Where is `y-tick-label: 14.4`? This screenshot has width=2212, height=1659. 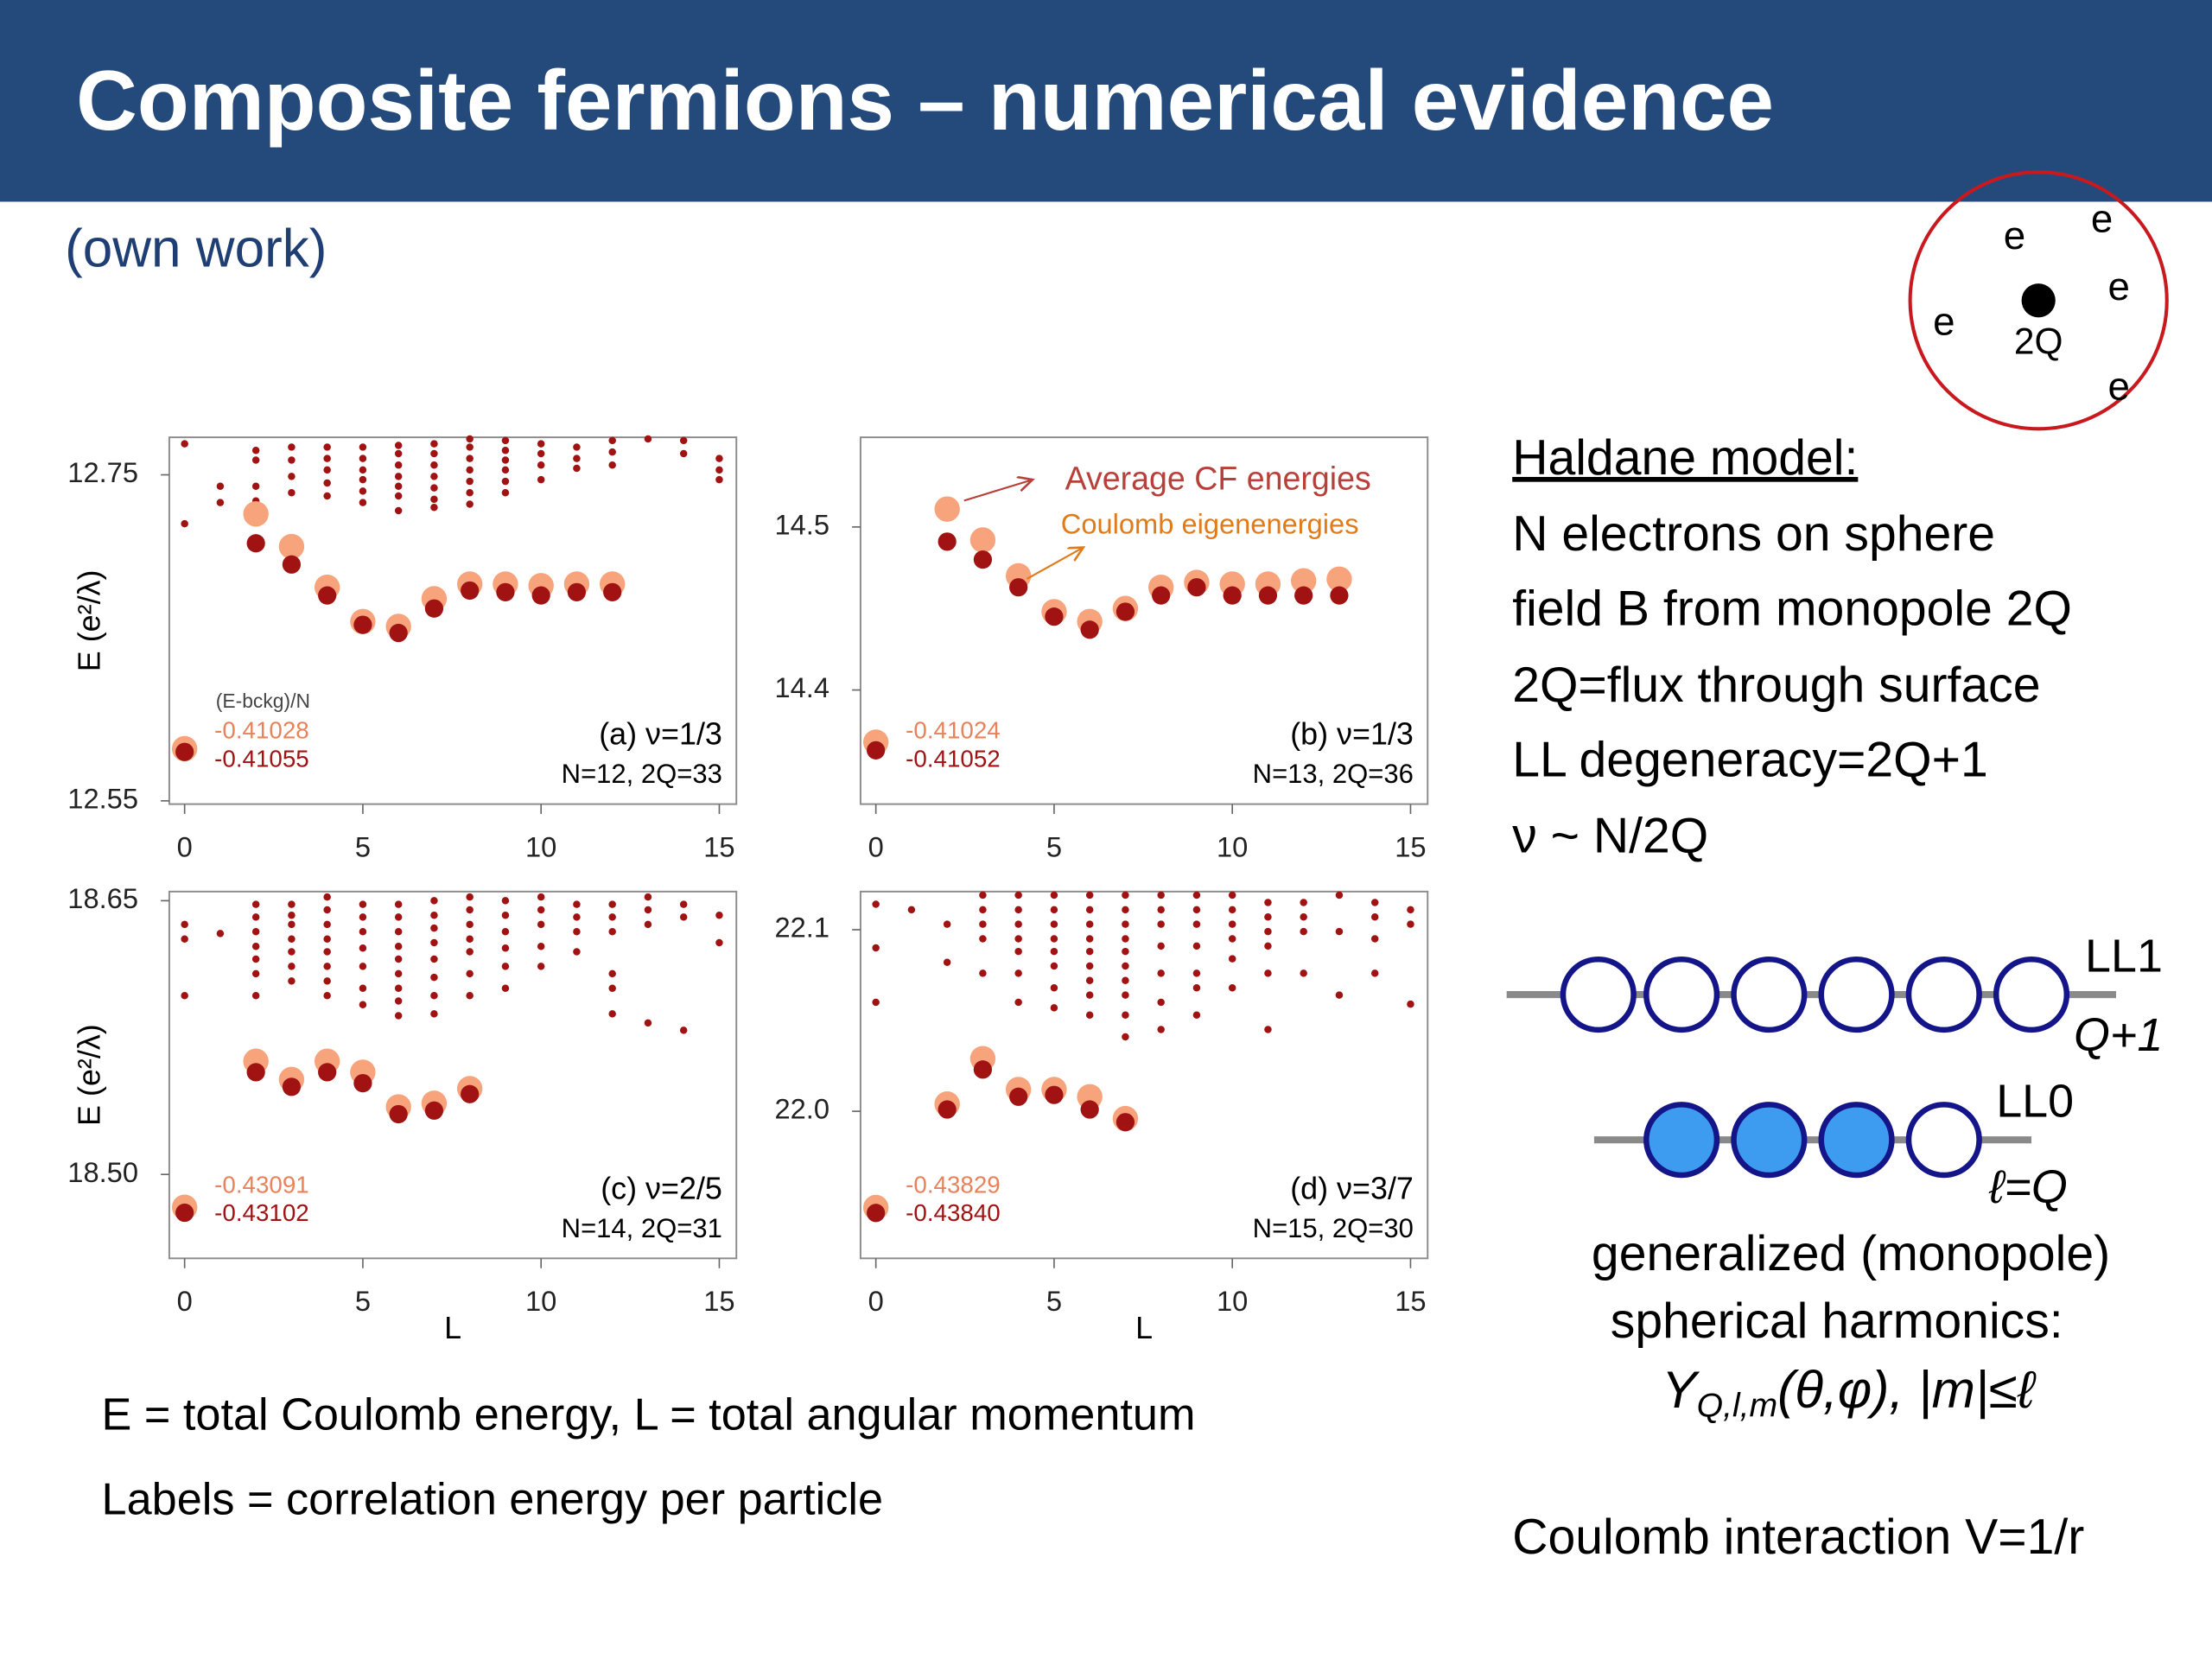
y-tick-label: 14.4 is located at coordinates (802, 687).